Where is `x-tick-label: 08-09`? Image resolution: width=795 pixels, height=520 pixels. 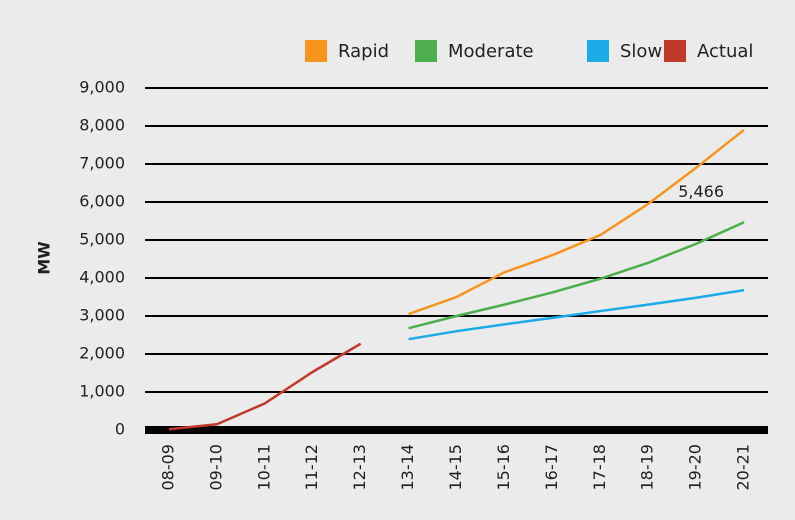 x-tick-label: 08-09 is located at coordinates (167, 467).